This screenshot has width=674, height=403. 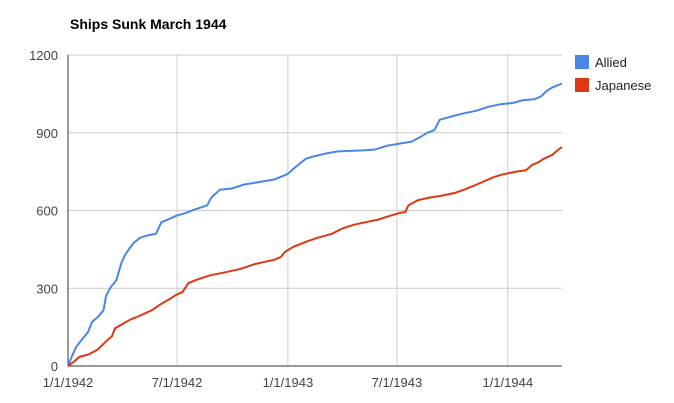 What do you see at coordinates (47, 133) in the screenshot?
I see `y-tick-label: 900` at bounding box center [47, 133].